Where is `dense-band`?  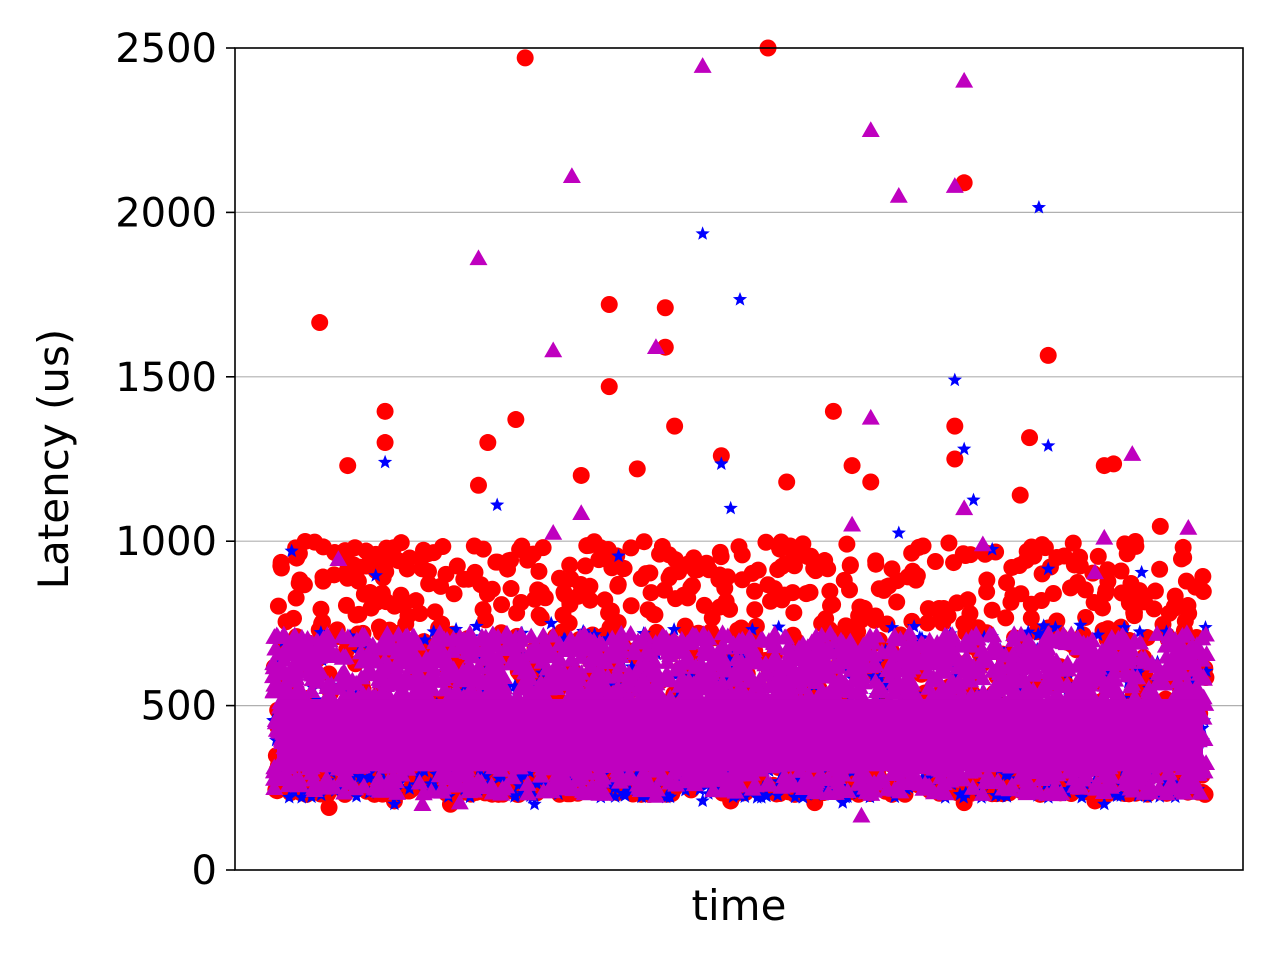
dense-band is located at coordinates (740, 735).